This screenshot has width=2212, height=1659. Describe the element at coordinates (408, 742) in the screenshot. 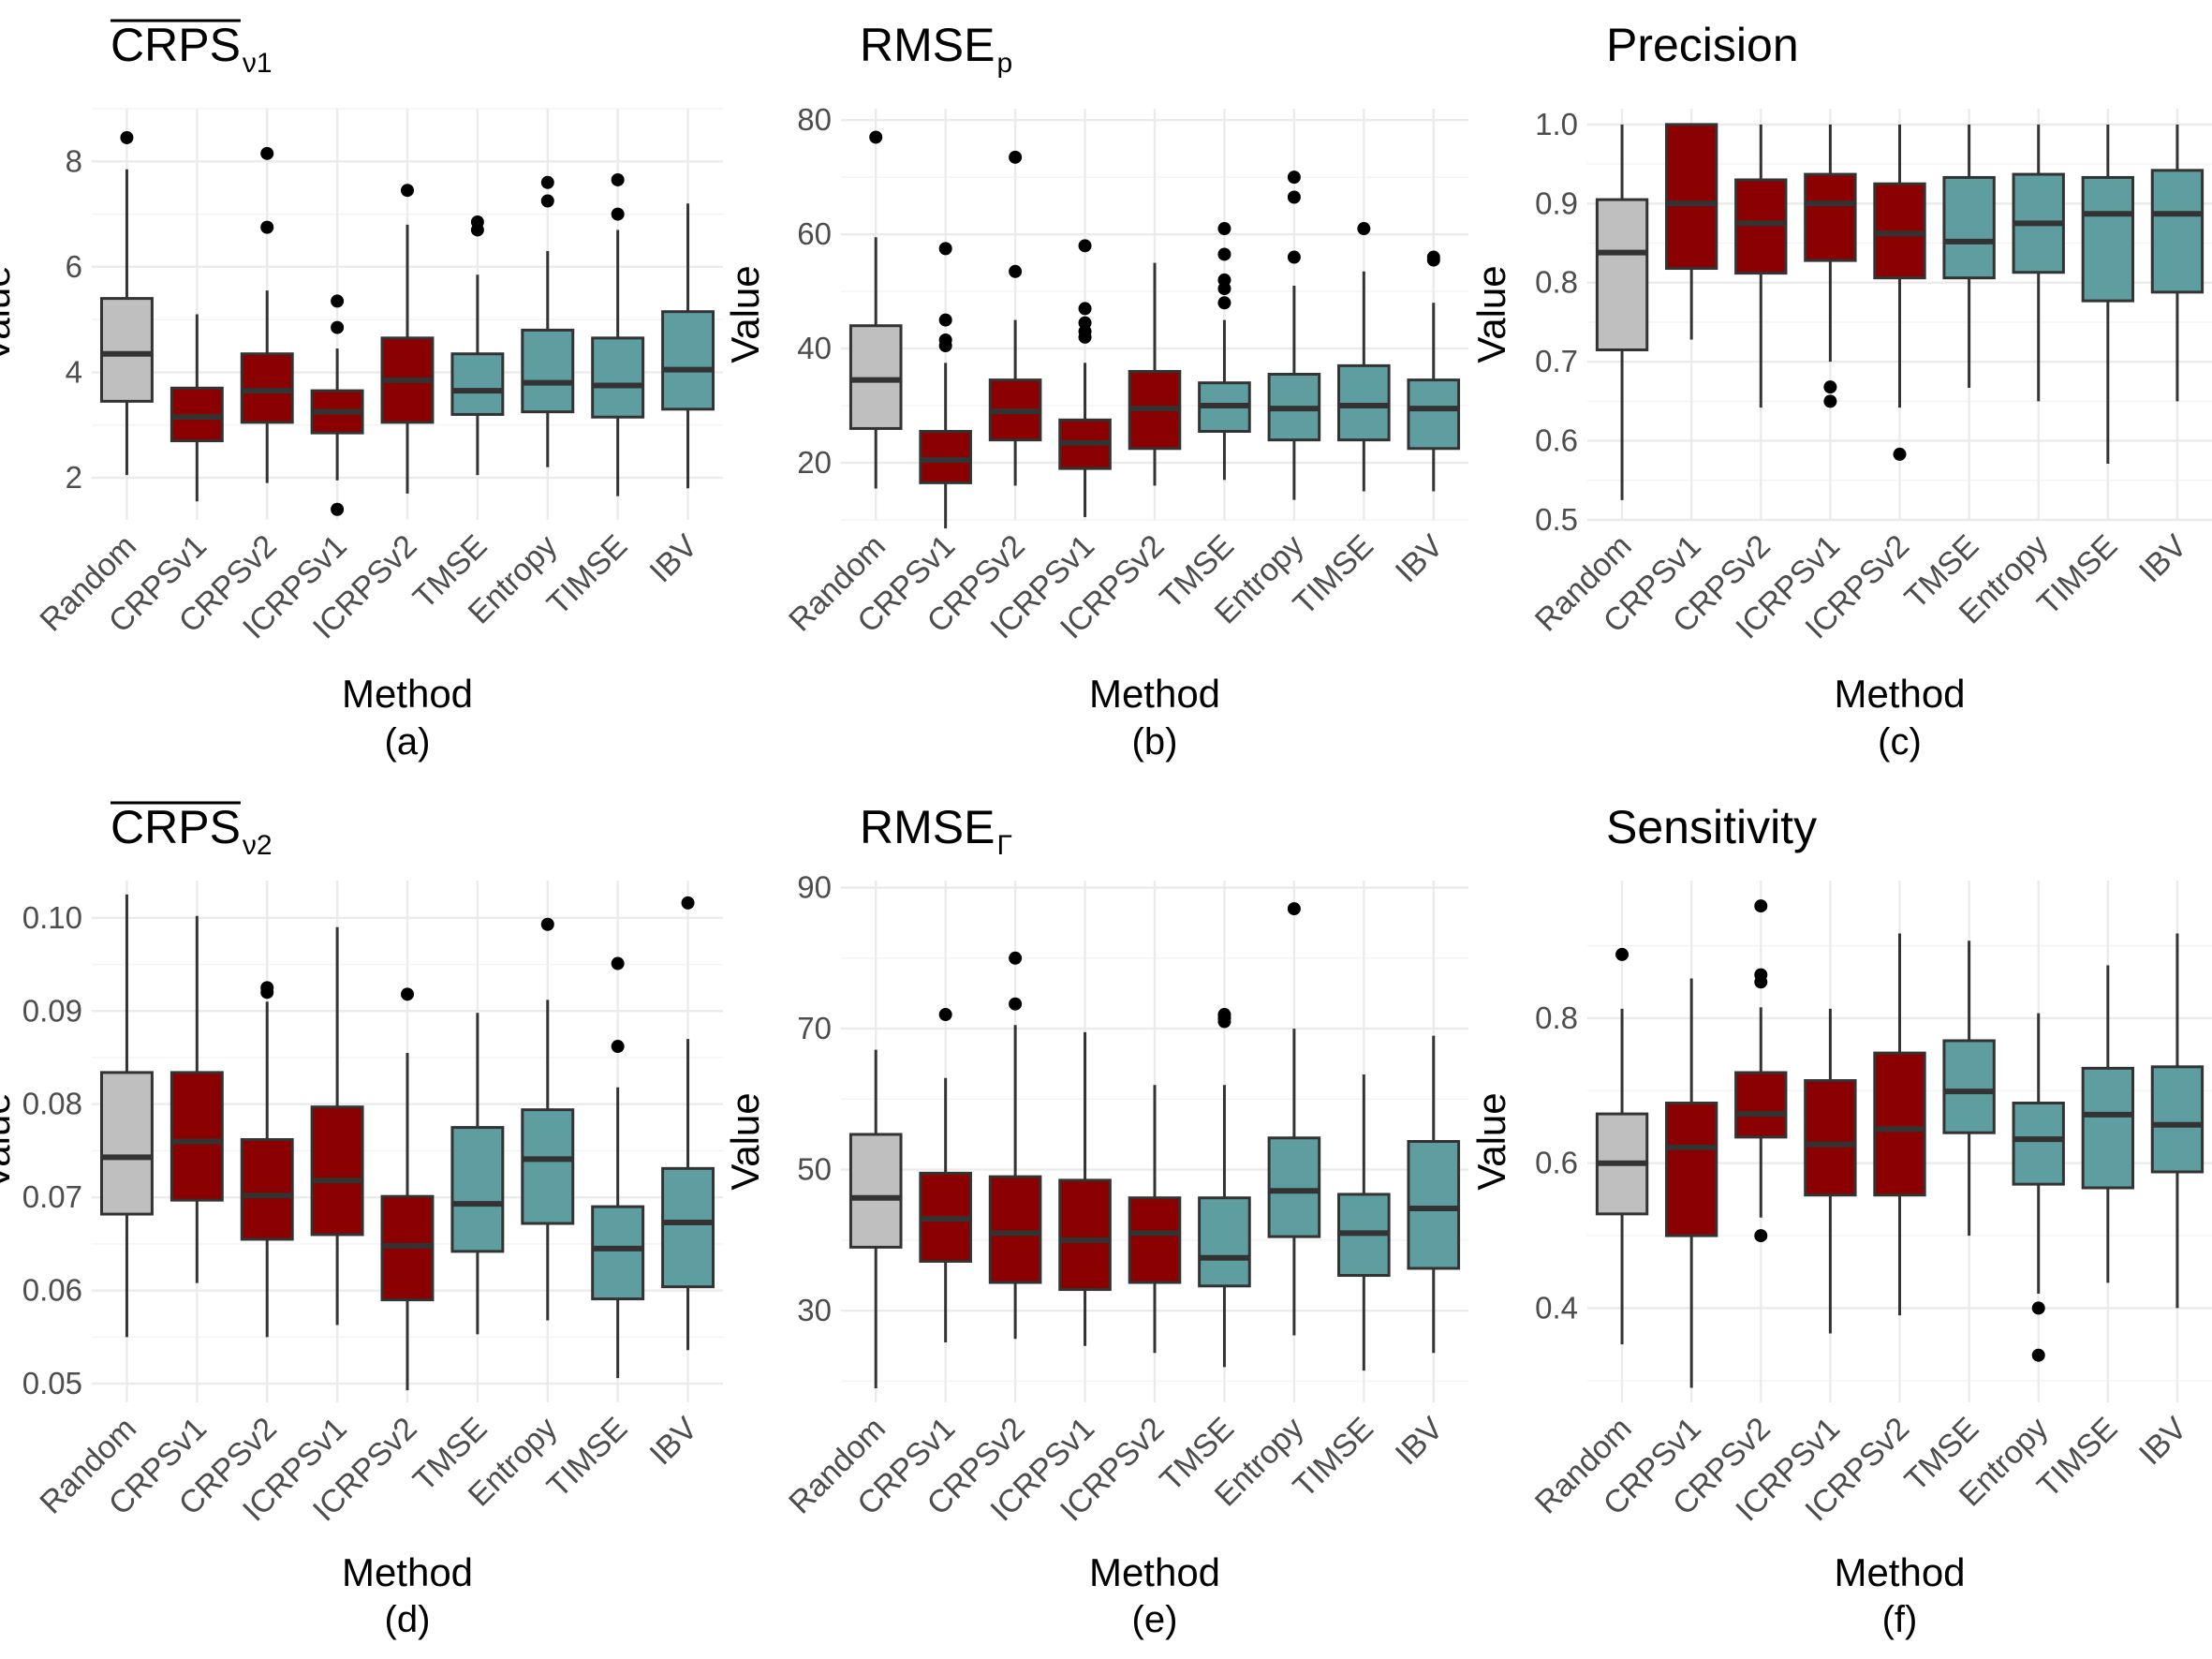

I see `panel-label: (a)` at that location.